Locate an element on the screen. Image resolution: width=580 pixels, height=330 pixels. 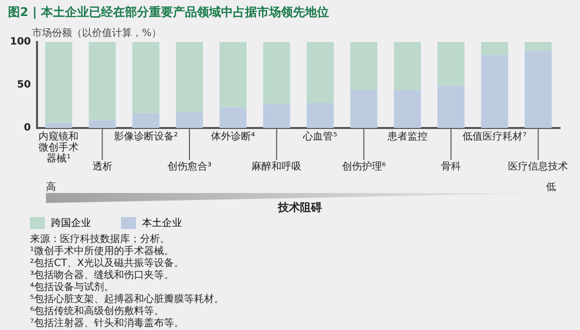
legend-label: 本土企业 is located at coordinates (162, 223).